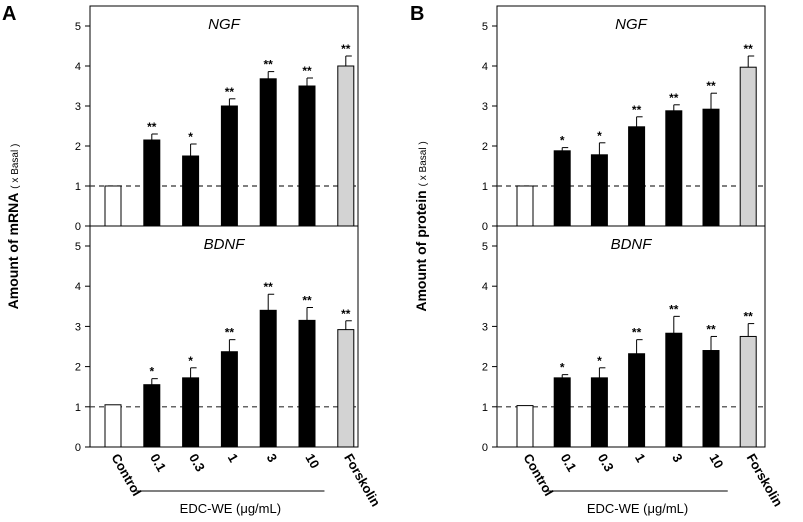 This screenshot has width=803, height=522. I want to click on y-axis-label-main: Amount of protein, so click(421, 250).